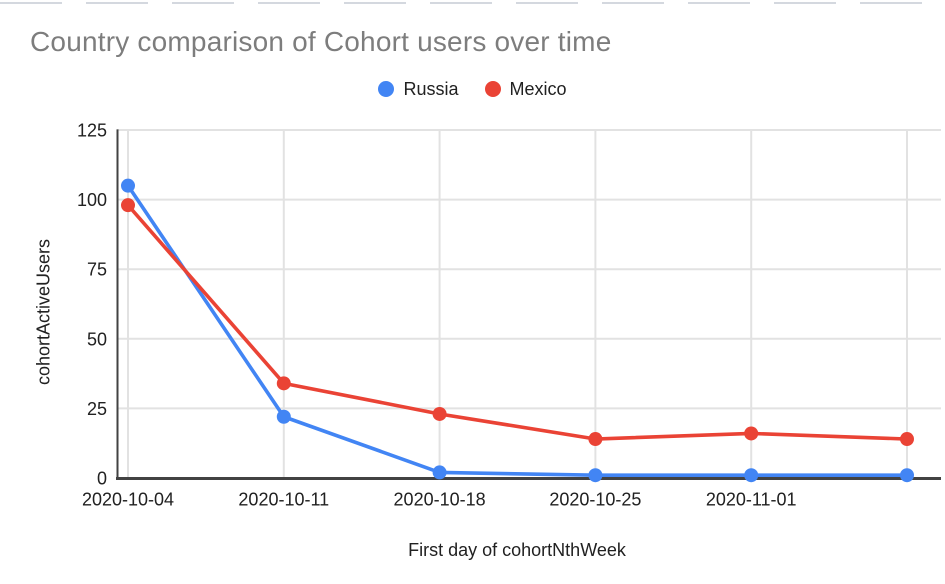 This screenshot has width=945, height=584. Describe the element at coordinates (517, 550) in the screenshot. I see `x-axis-title: First day of cohortNthWeek` at that location.